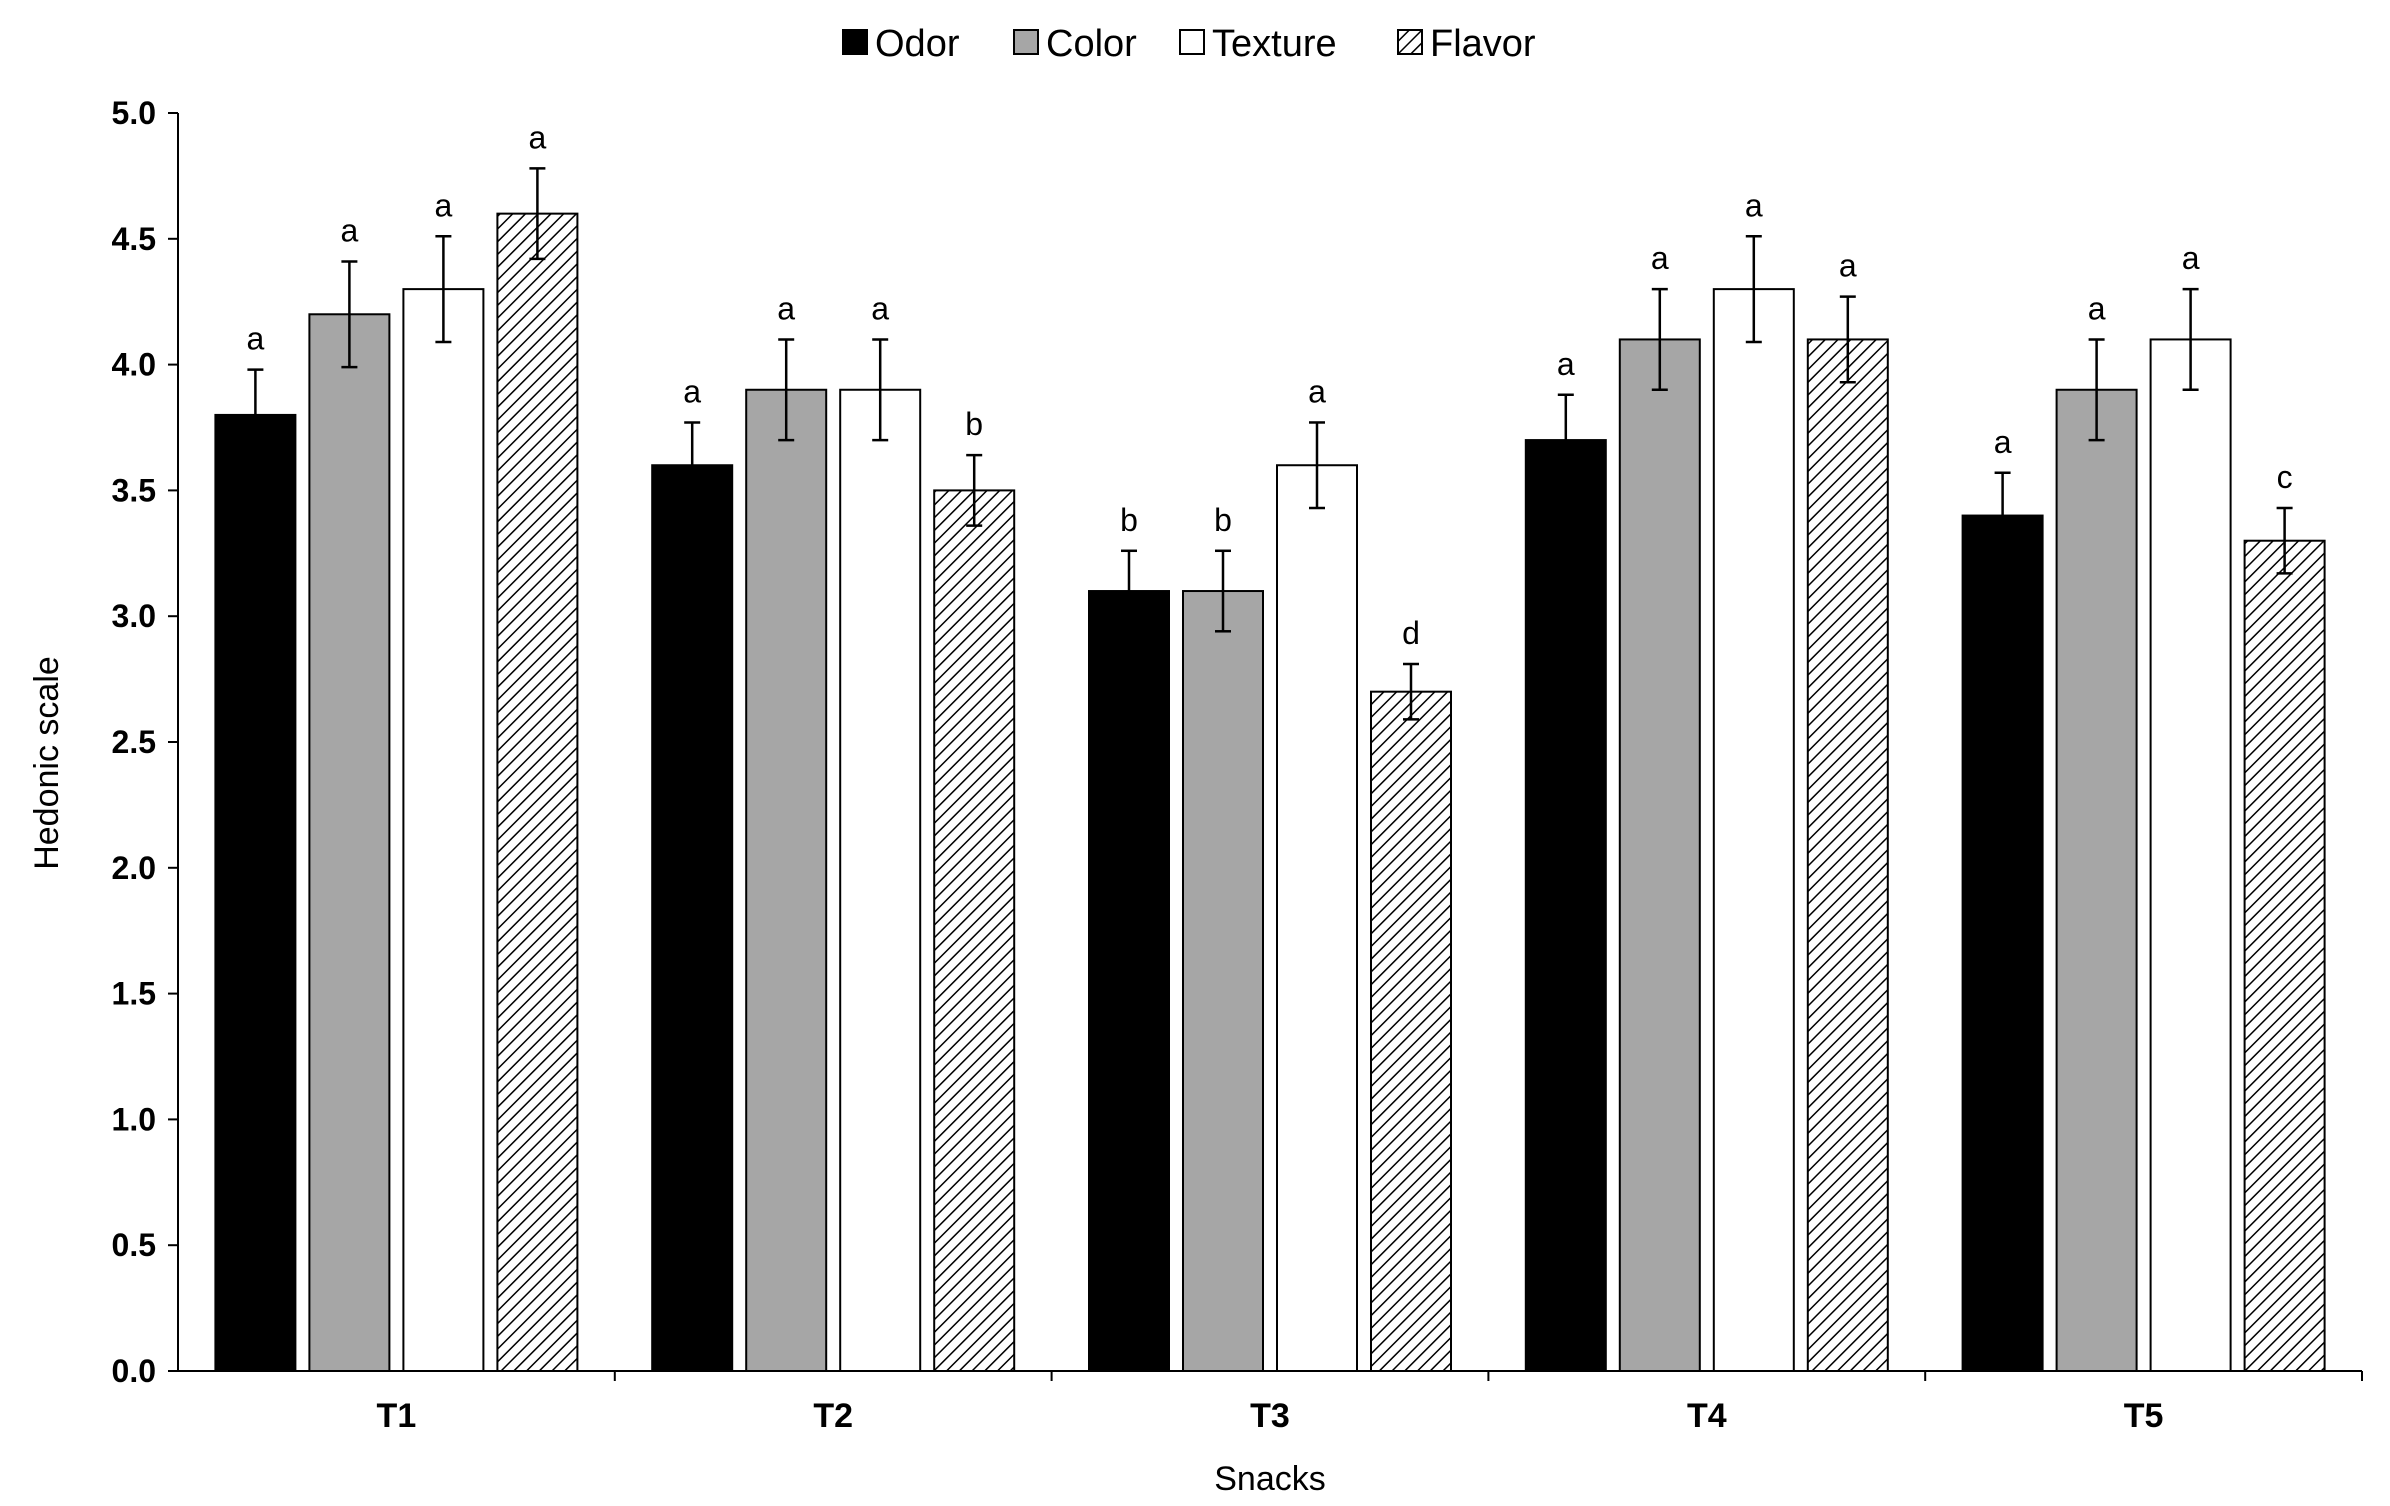  What do you see at coordinates (134, 239) in the screenshot?
I see `y-tick-label: 4.5` at bounding box center [134, 239].